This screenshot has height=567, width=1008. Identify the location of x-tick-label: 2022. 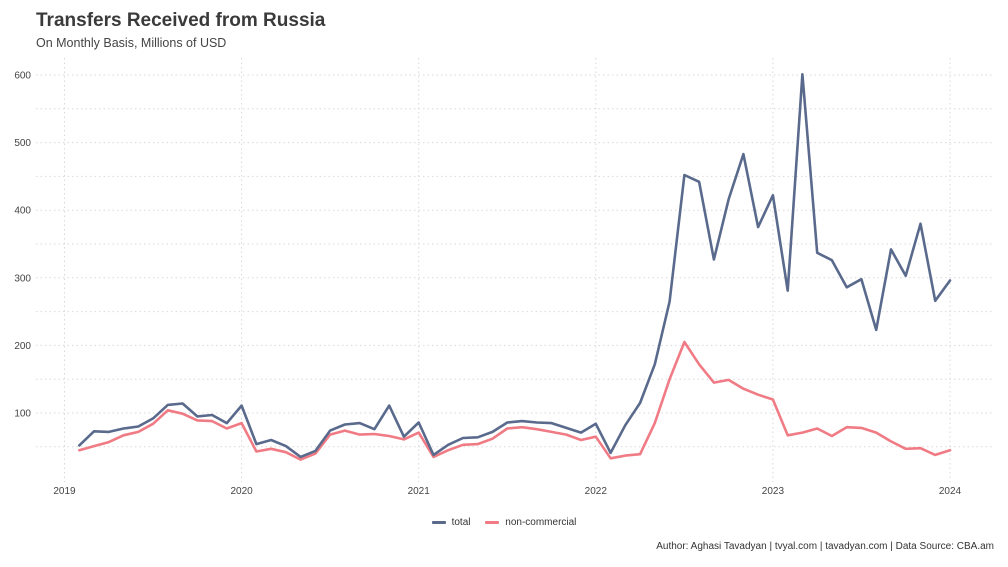
(596, 491).